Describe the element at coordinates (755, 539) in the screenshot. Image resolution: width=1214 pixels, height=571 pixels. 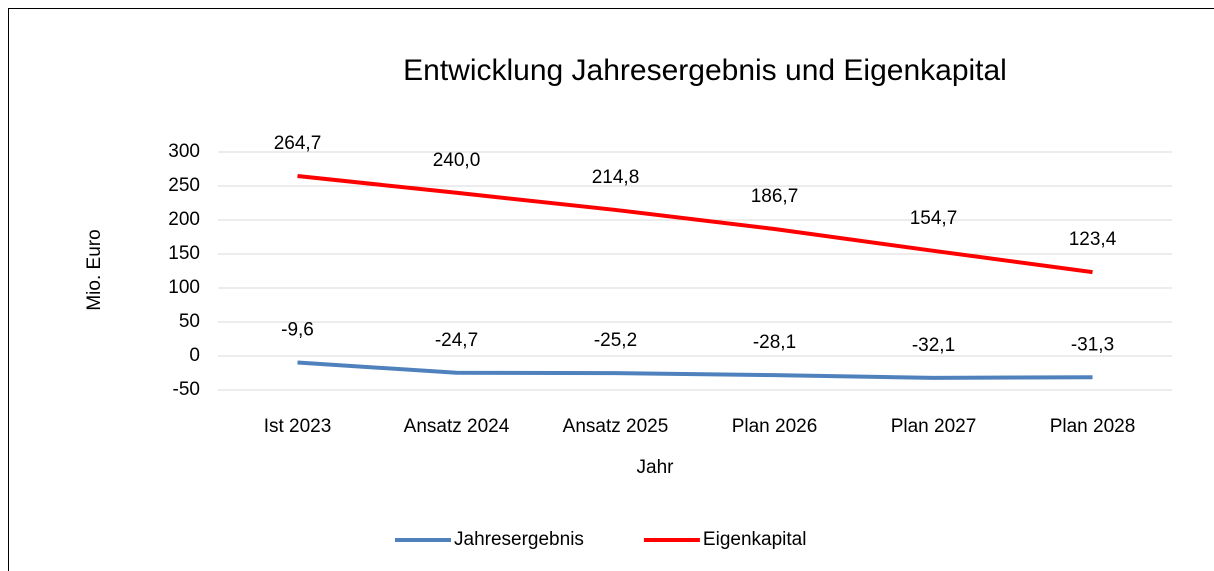
I see `legend-label: Eigenkapital` at that location.